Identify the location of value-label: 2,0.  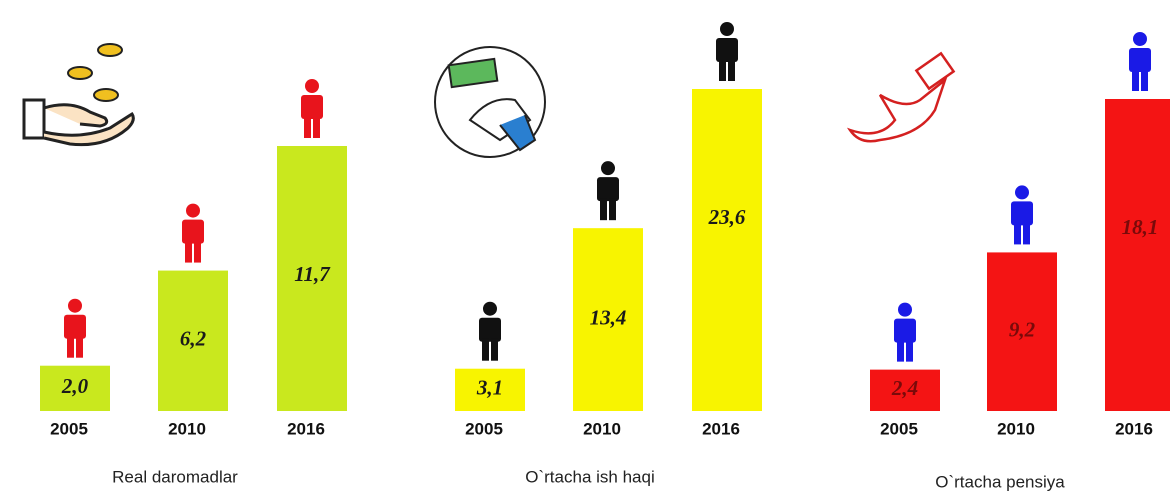
(75, 386).